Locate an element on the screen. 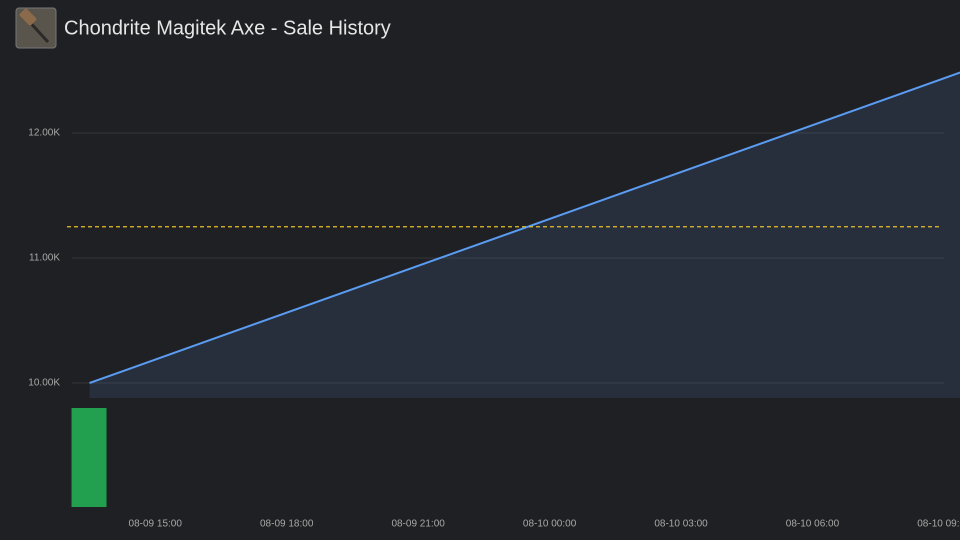 The height and width of the screenshot is (540, 960). x-tick-label: 08-10 06:00 is located at coordinates (813, 524).